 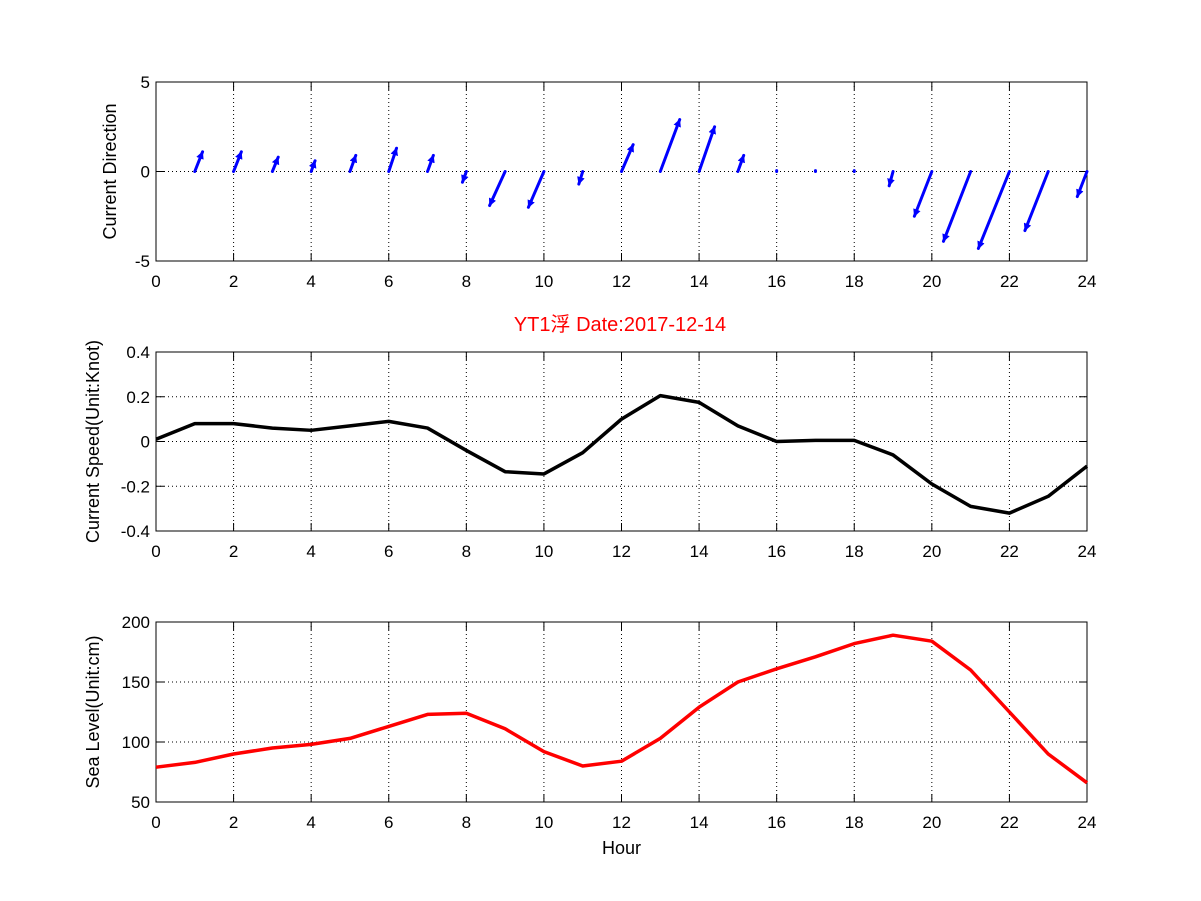 What do you see at coordinates (136, 742) in the screenshot?
I see `y-tick-label: 100` at bounding box center [136, 742].